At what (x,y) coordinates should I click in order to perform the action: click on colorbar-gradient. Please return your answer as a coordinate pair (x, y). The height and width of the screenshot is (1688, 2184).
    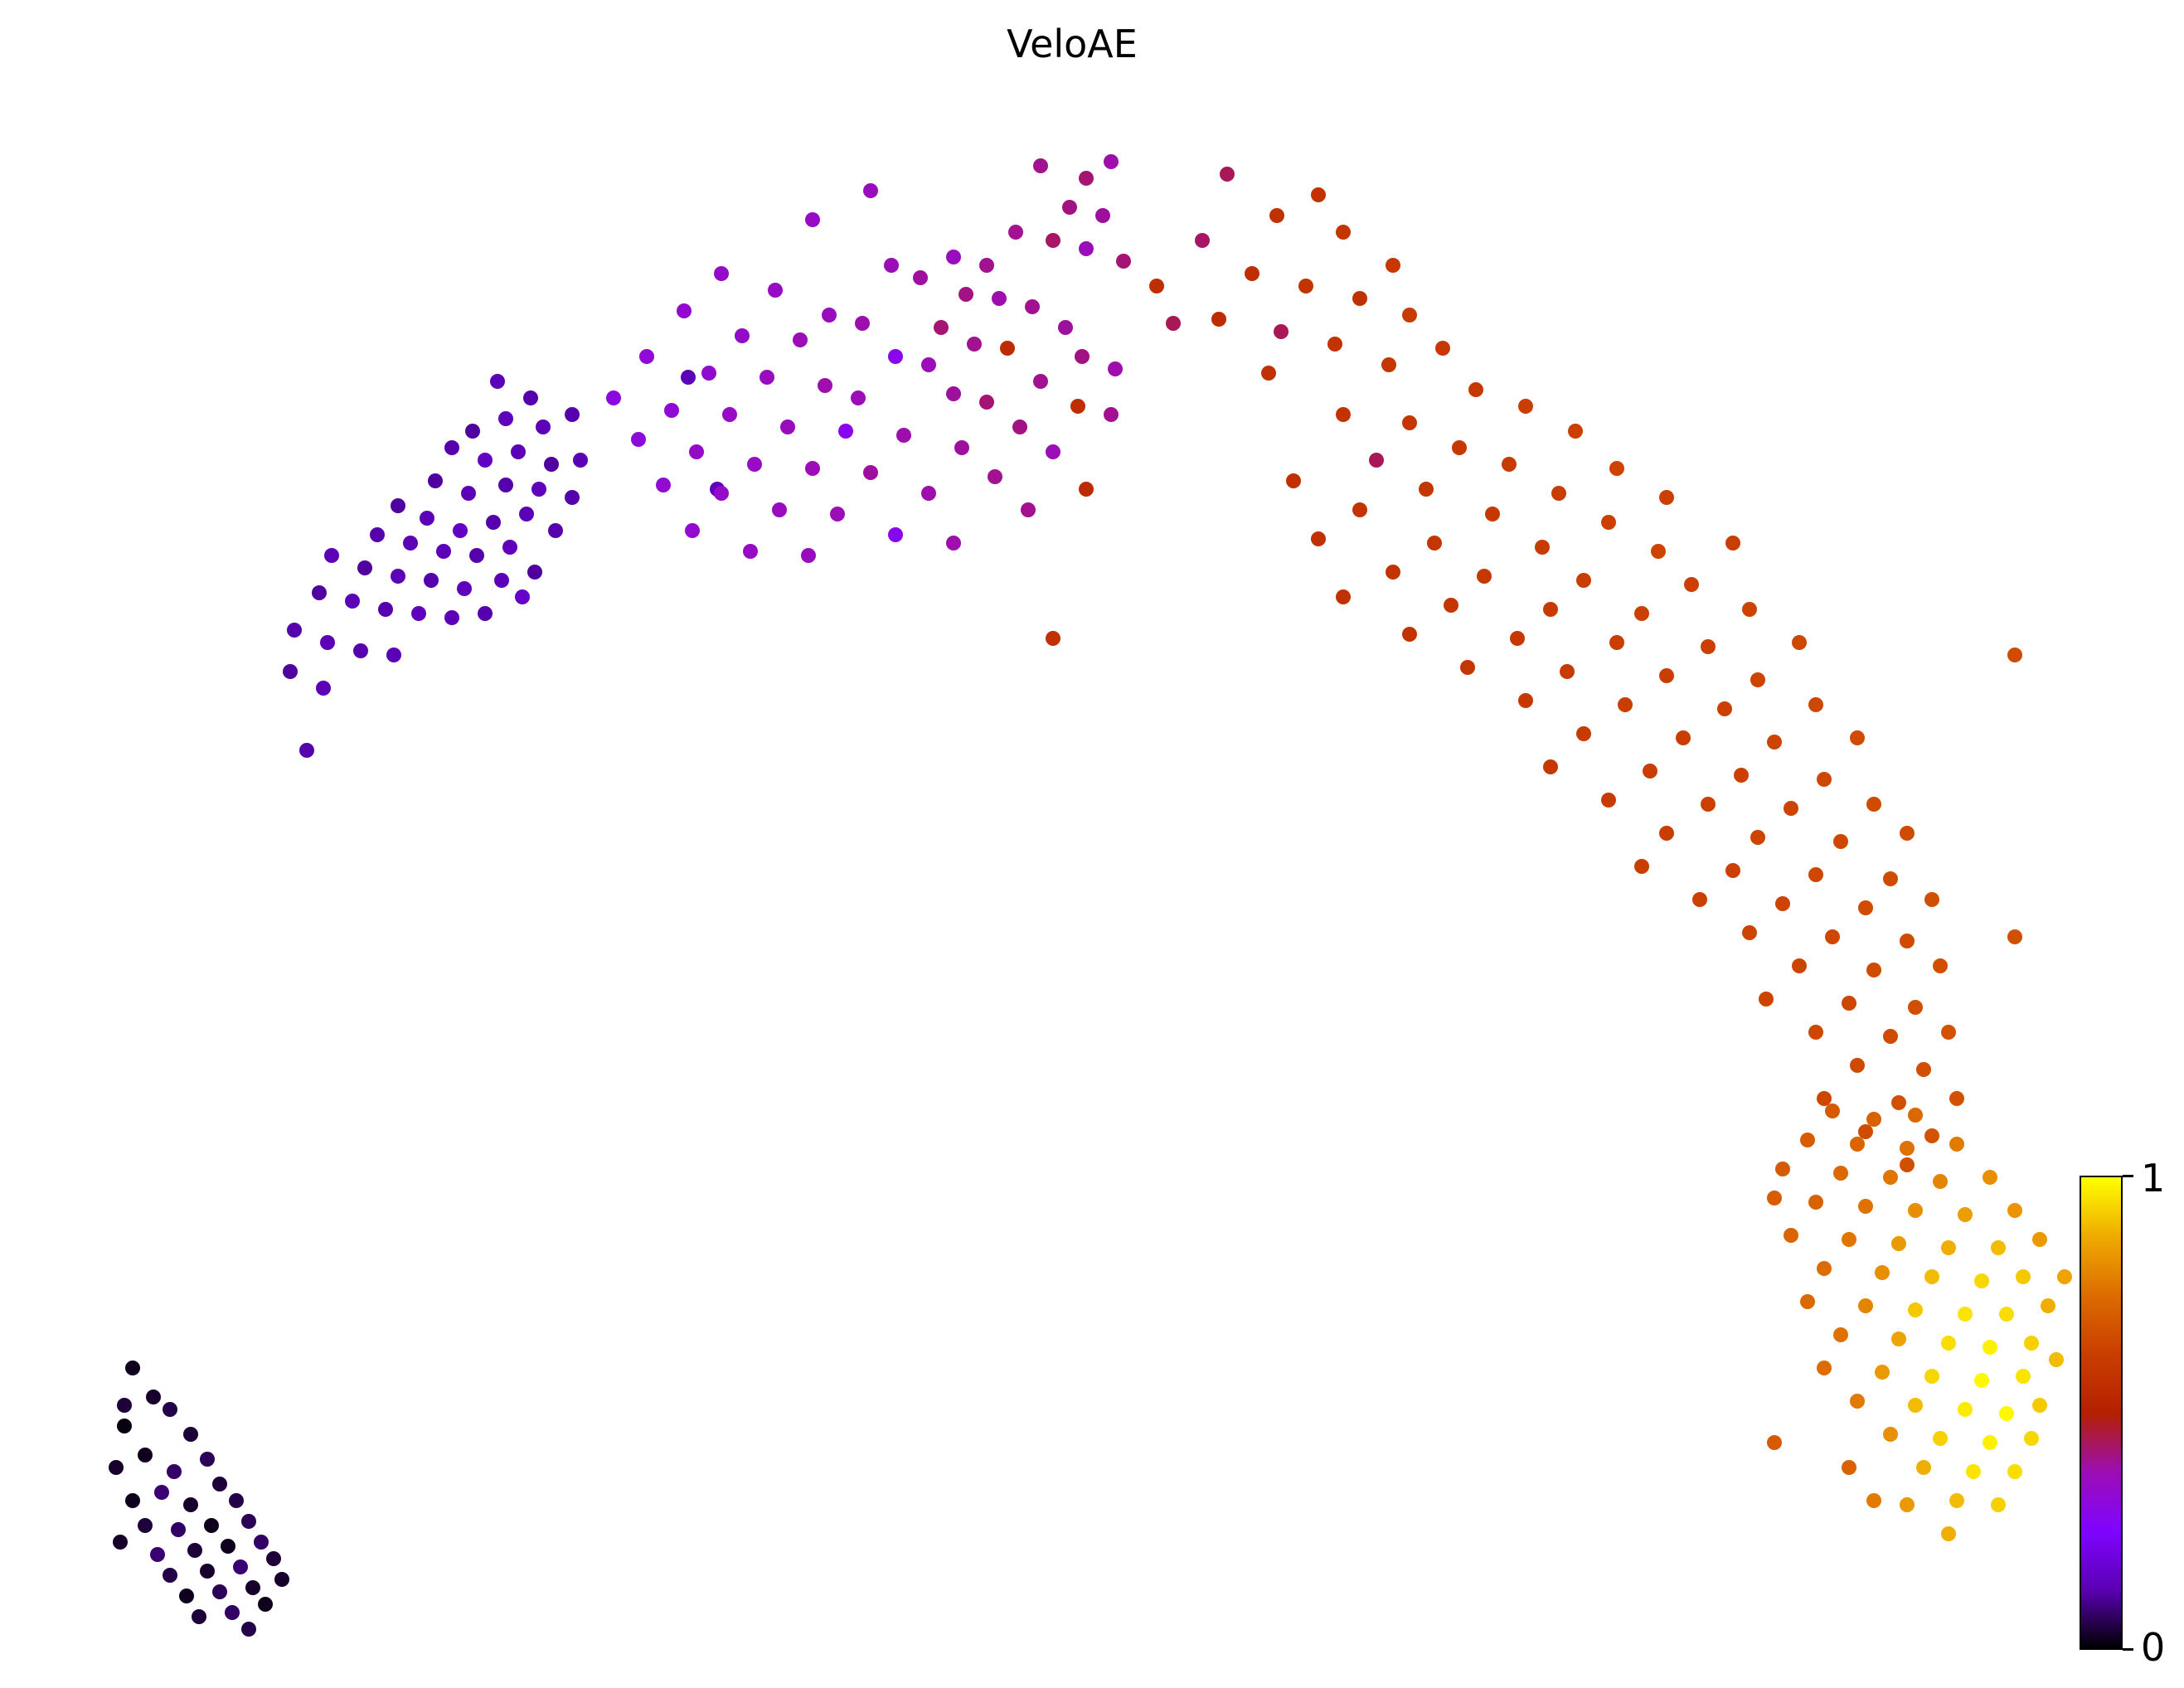
    Looking at the image, I should click on (2101, 1413).